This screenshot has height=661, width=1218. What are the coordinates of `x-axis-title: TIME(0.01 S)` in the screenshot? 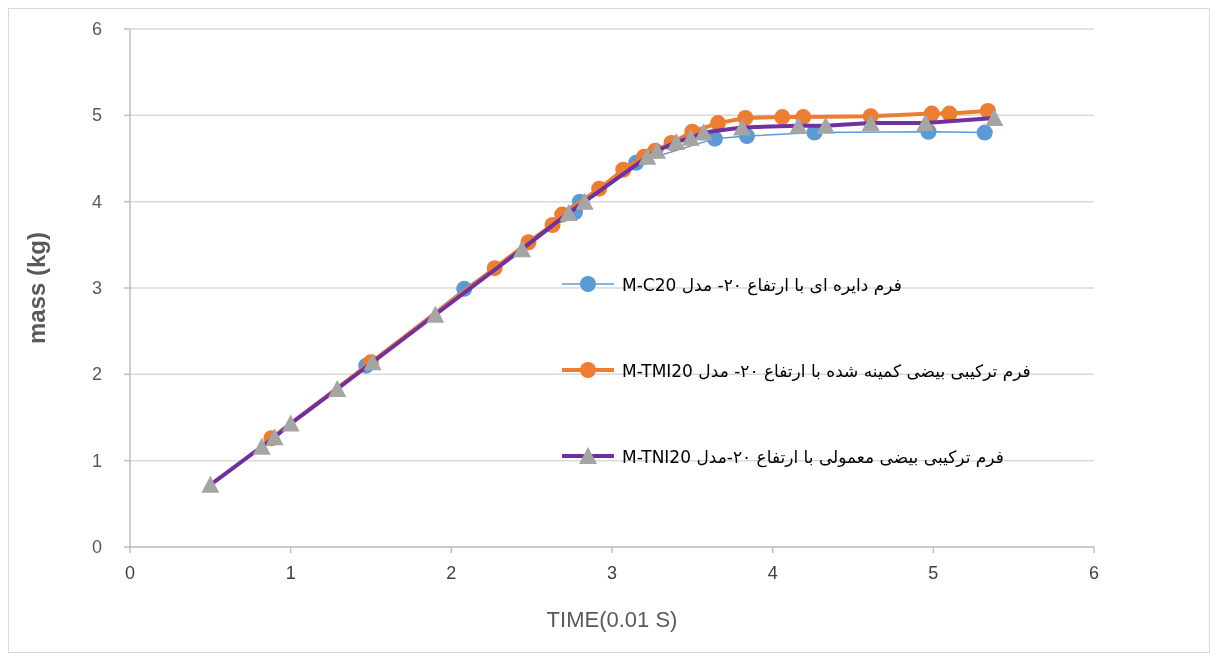 It's located at (612, 619).